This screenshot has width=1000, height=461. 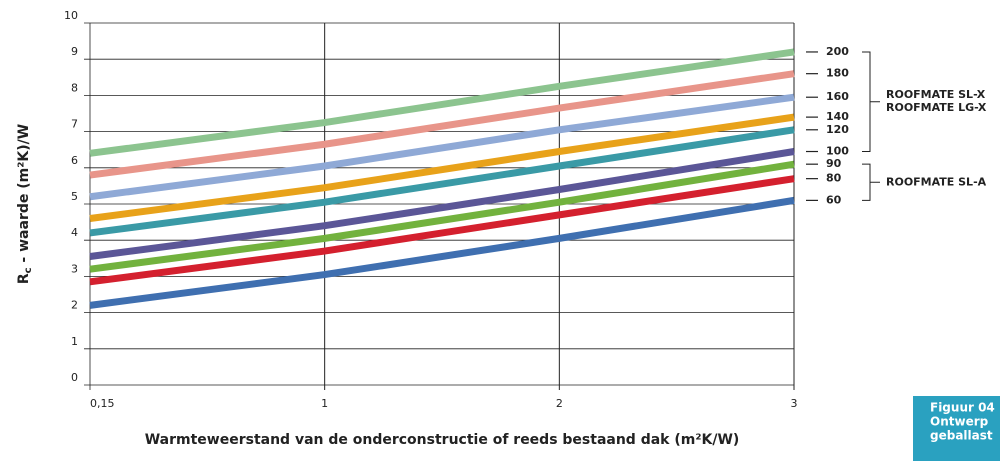 I want to click on caption-line: Figuur 04, so click(x=962, y=408).